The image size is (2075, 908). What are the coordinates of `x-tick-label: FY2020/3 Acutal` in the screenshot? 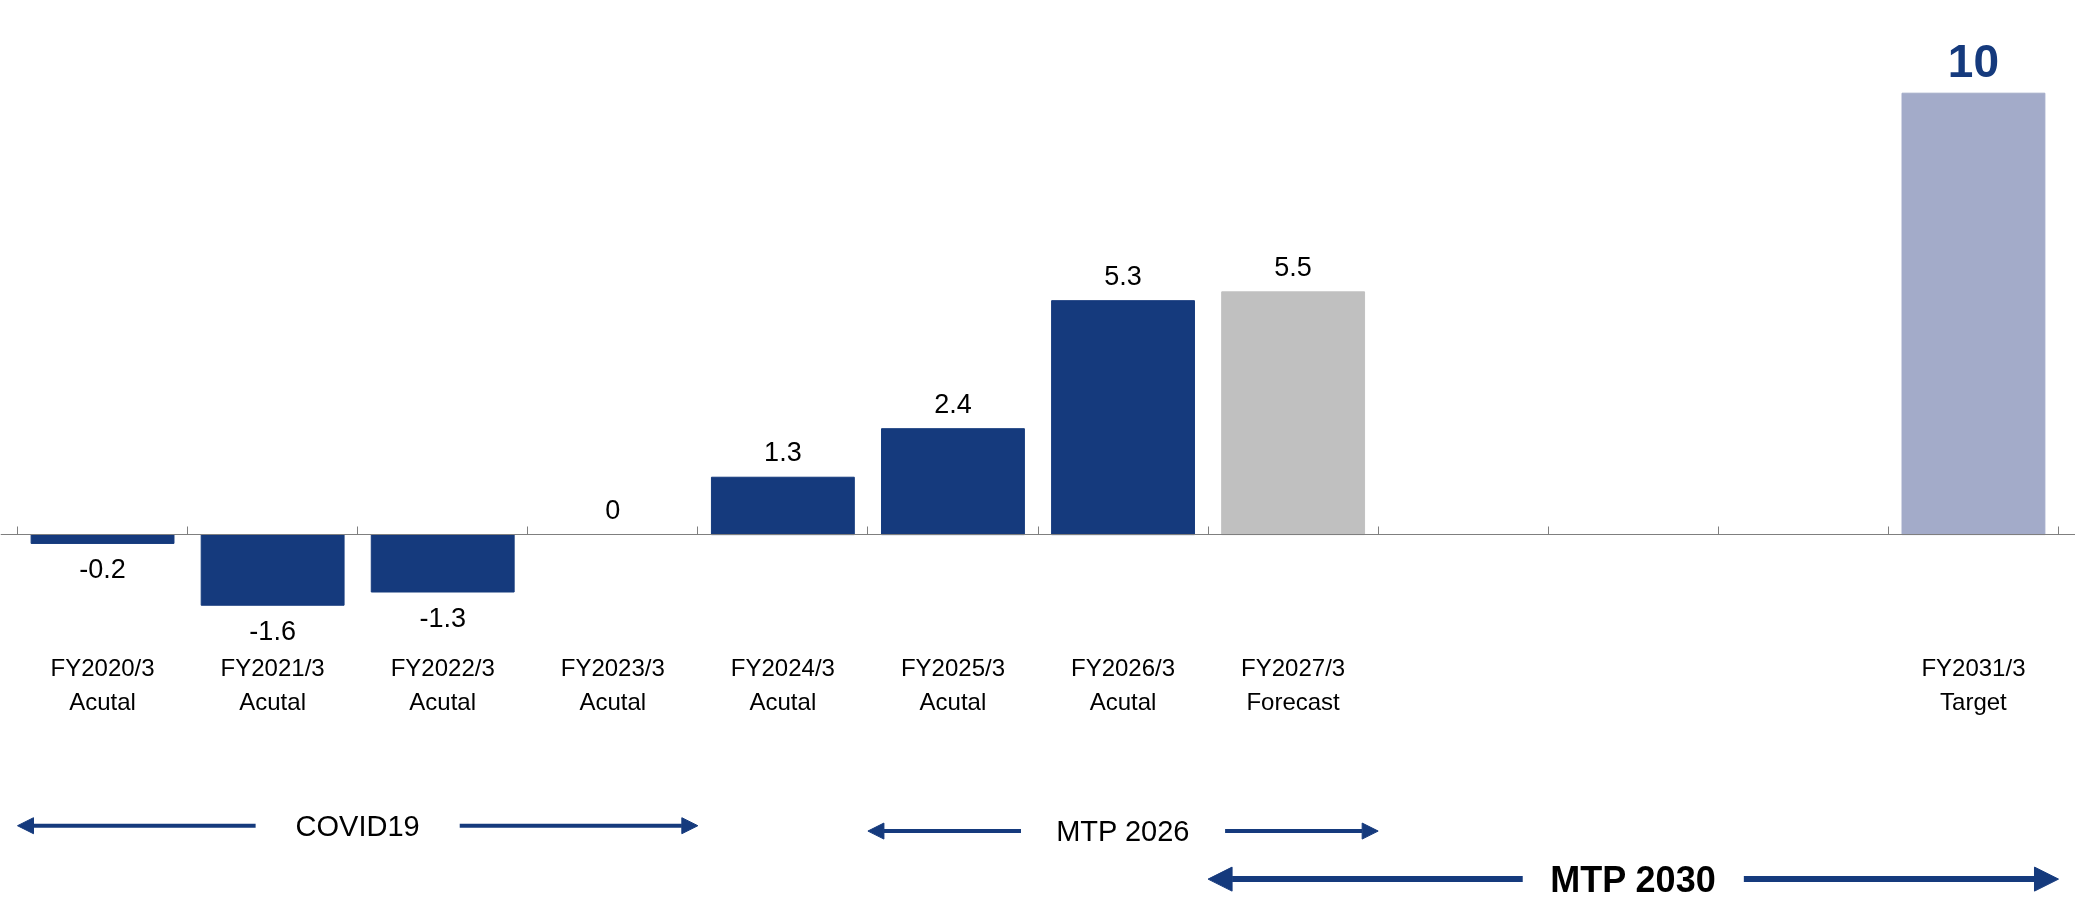 It's located at (102, 684).